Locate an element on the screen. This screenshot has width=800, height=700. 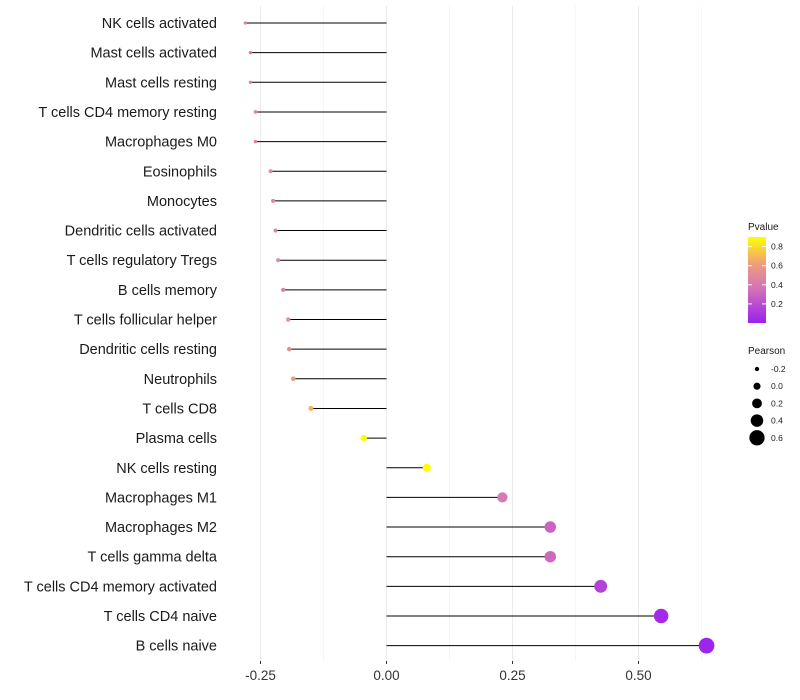
pvalue-colorbar is located at coordinates (757, 280).